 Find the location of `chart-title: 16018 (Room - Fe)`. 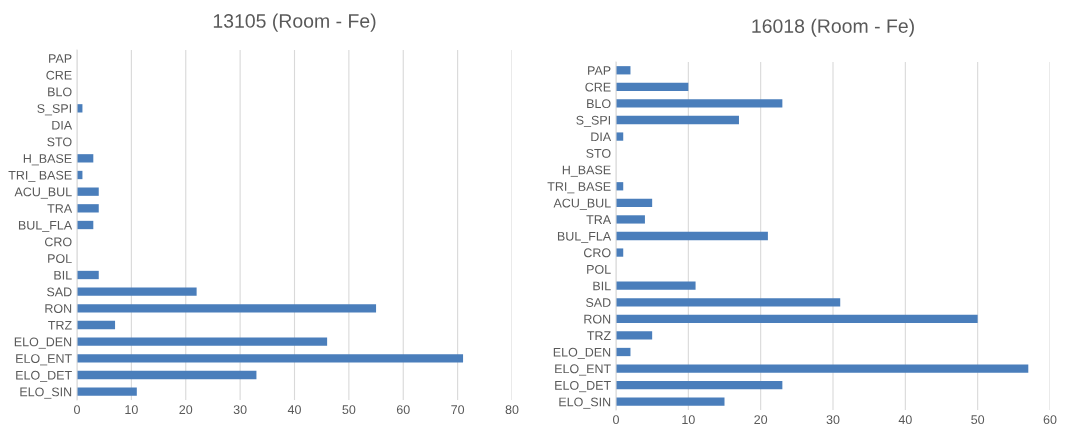

chart-title: 16018 (Room - Fe) is located at coordinates (833, 27).